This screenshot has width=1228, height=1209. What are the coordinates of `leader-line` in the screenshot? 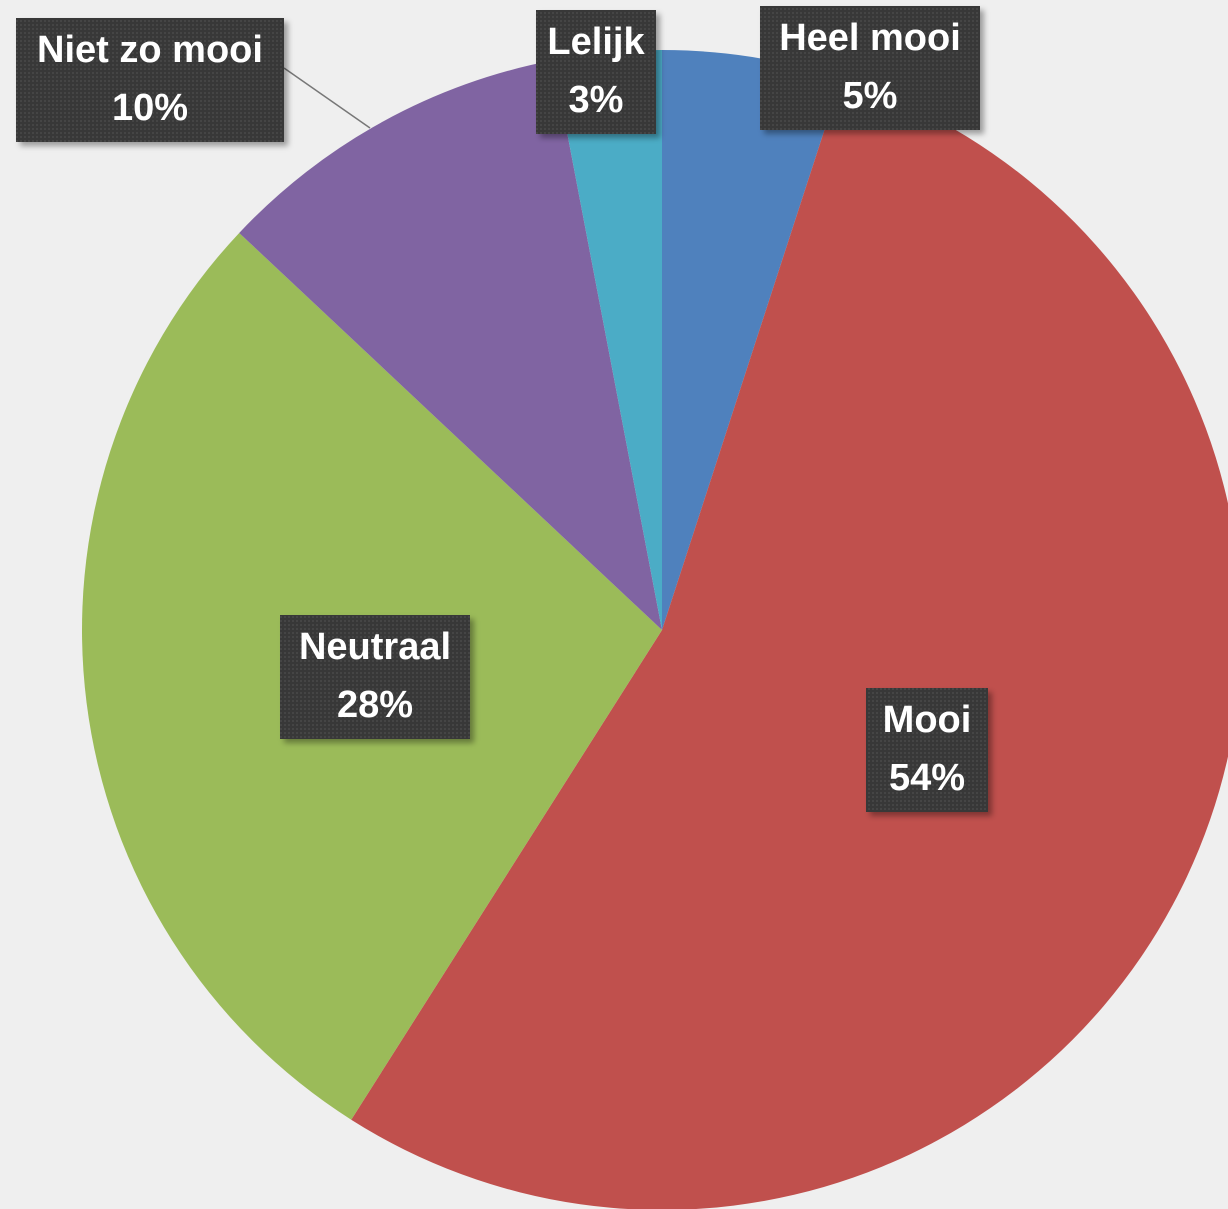 It's located at (327, 98).